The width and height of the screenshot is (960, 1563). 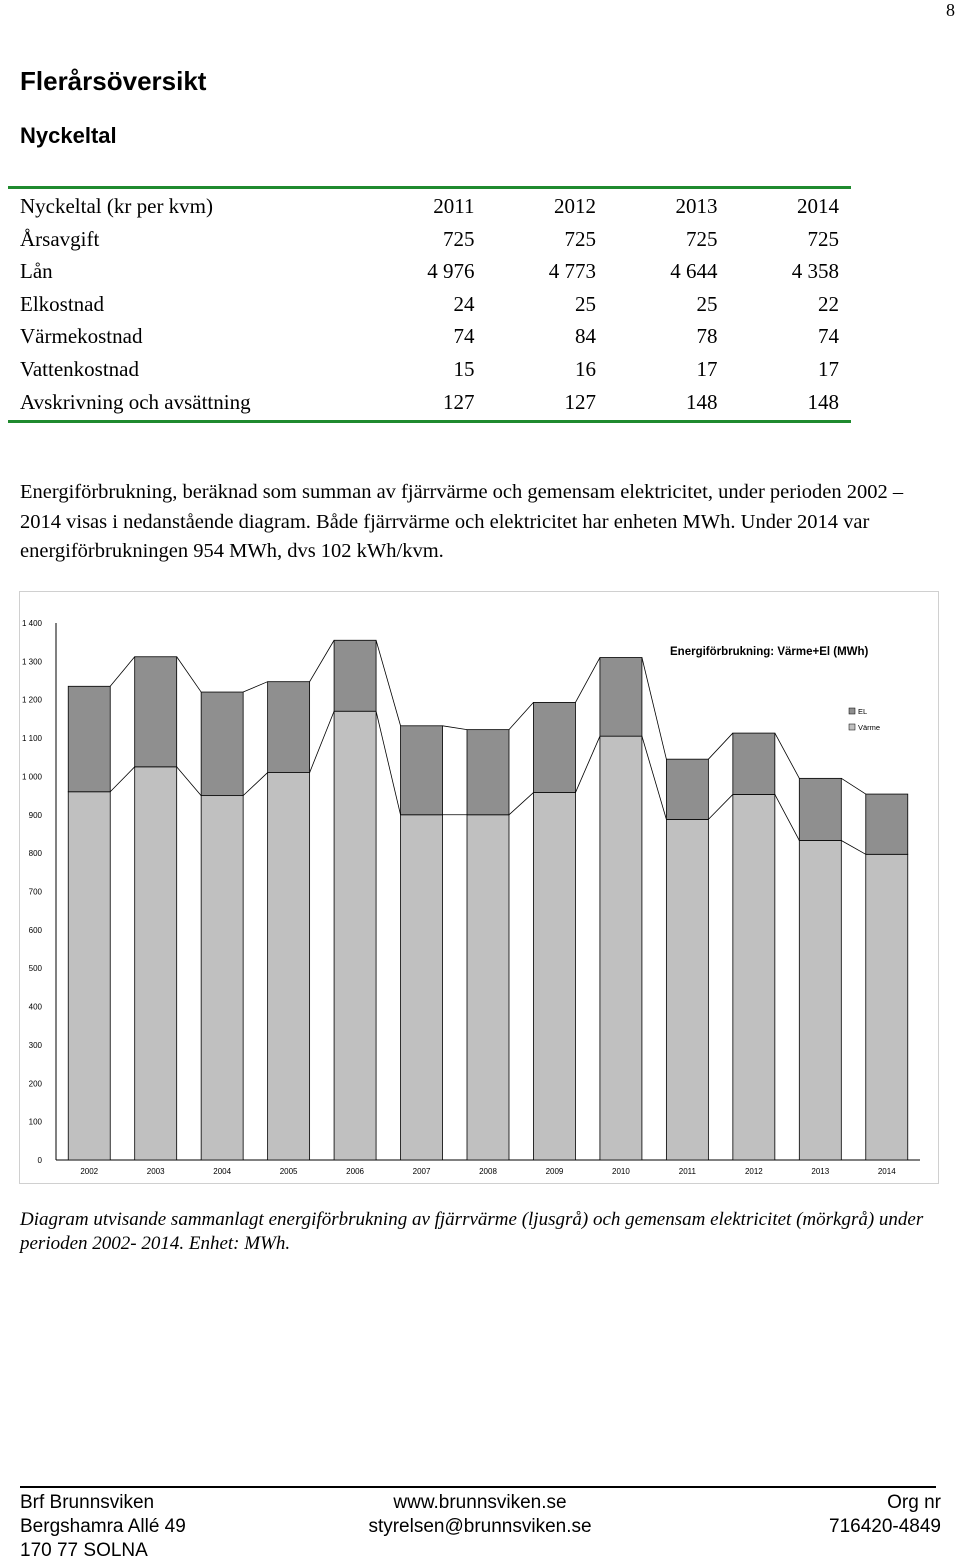 What do you see at coordinates (464, 368) in the screenshot?
I see `cell-value: 15` at bounding box center [464, 368].